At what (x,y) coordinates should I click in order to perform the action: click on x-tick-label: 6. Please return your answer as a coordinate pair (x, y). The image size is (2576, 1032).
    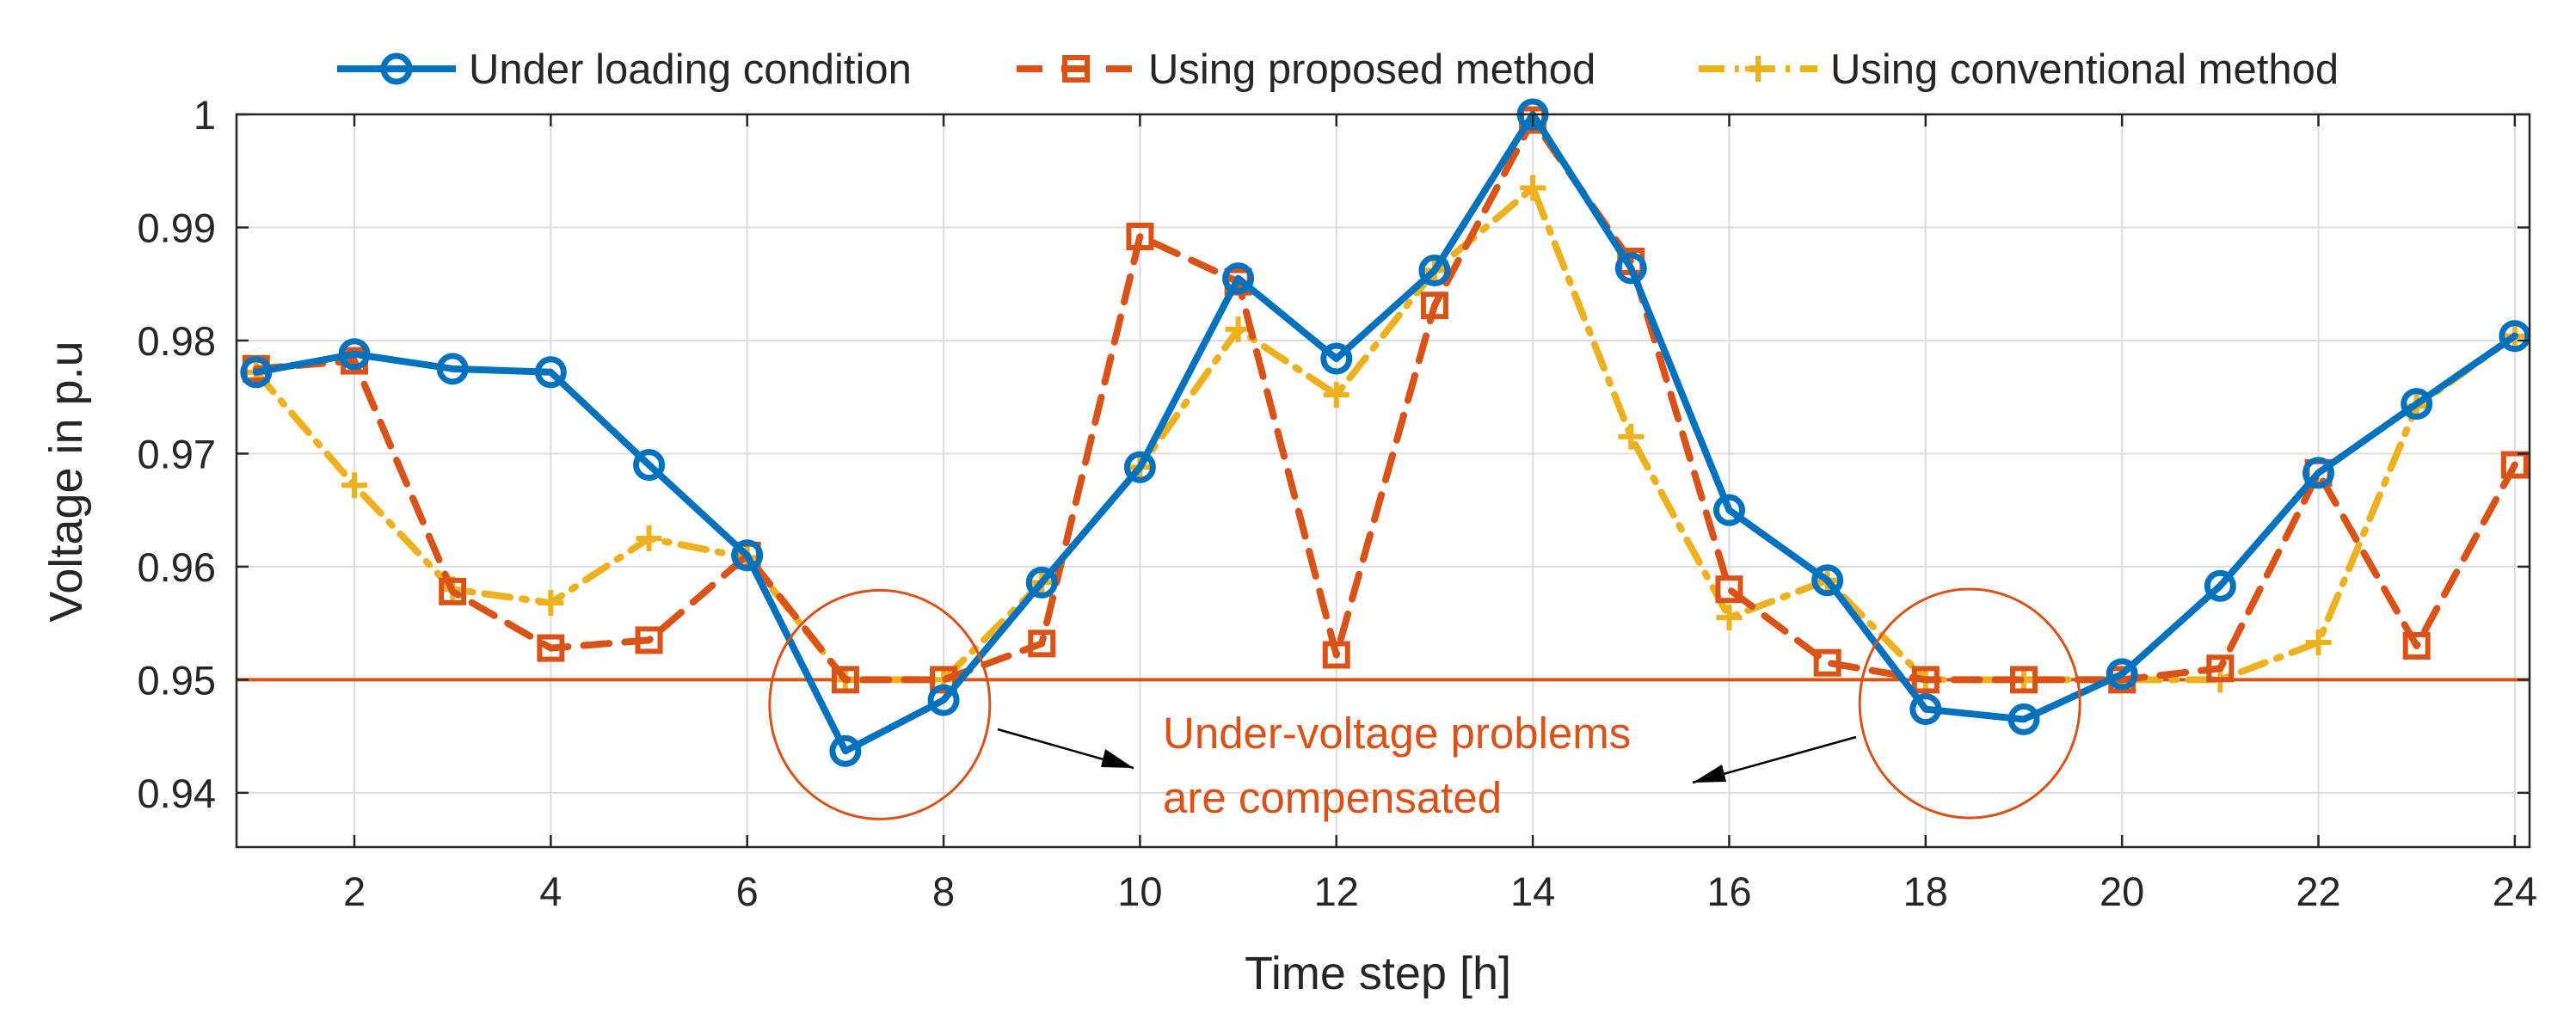
    Looking at the image, I should click on (747, 892).